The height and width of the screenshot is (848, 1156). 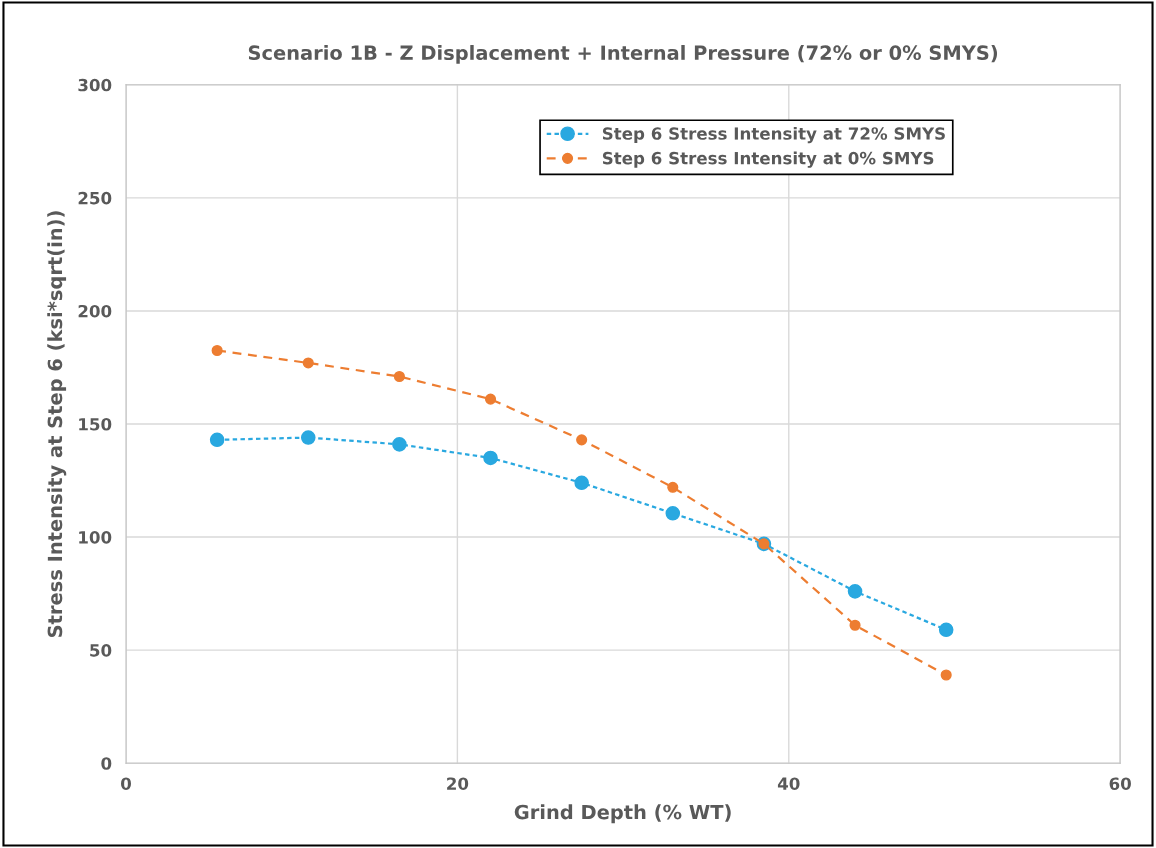 I want to click on y-tick-label: 200, so click(x=95, y=311).